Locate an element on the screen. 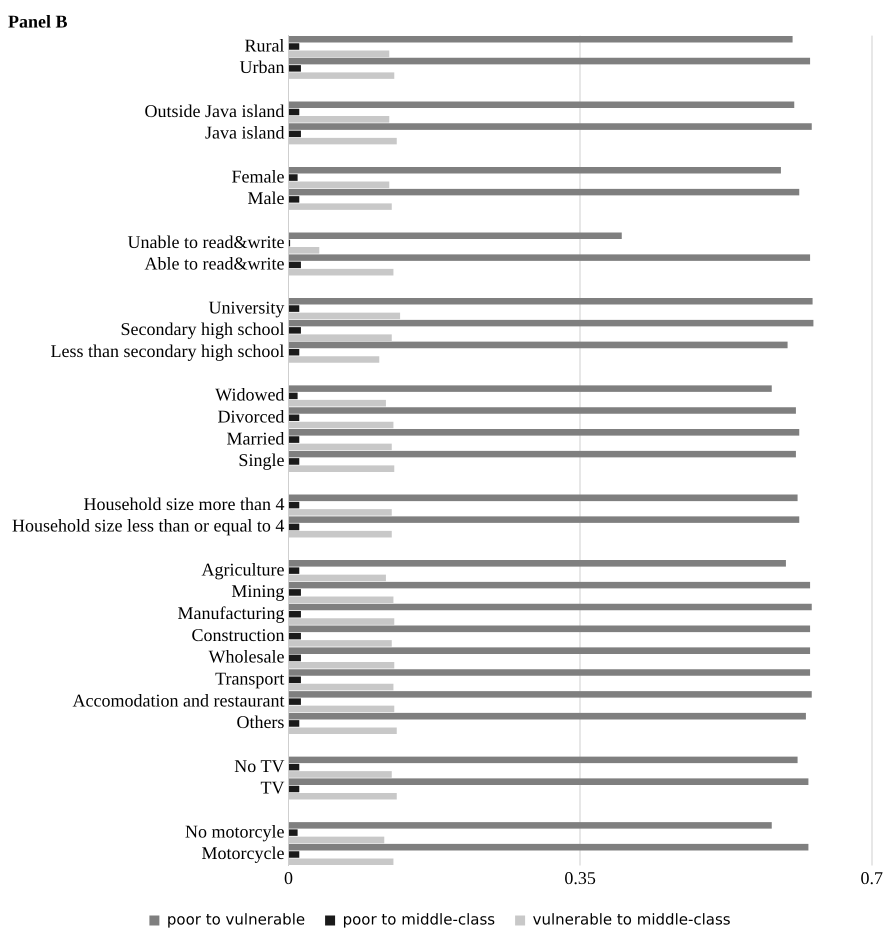 The height and width of the screenshot is (948, 895). y-tick-label: Secondary high school is located at coordinates (202, 329).